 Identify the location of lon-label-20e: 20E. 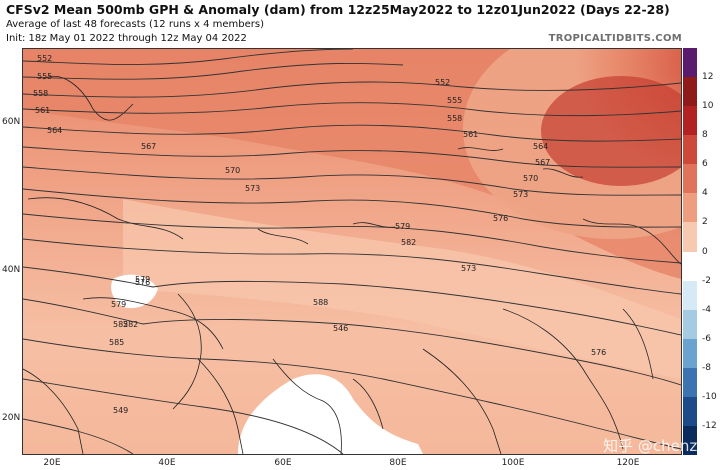
(52, 463).